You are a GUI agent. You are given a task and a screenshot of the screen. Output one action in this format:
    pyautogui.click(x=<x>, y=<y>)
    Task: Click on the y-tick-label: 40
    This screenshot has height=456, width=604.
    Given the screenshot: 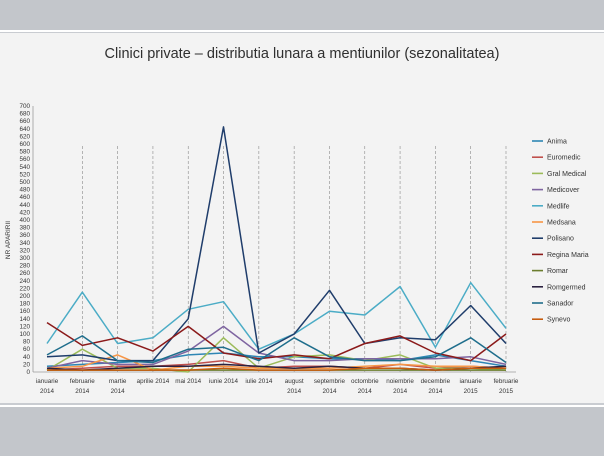 What is the action you would take?
    pyautogui.click(x=27, y=357)
    